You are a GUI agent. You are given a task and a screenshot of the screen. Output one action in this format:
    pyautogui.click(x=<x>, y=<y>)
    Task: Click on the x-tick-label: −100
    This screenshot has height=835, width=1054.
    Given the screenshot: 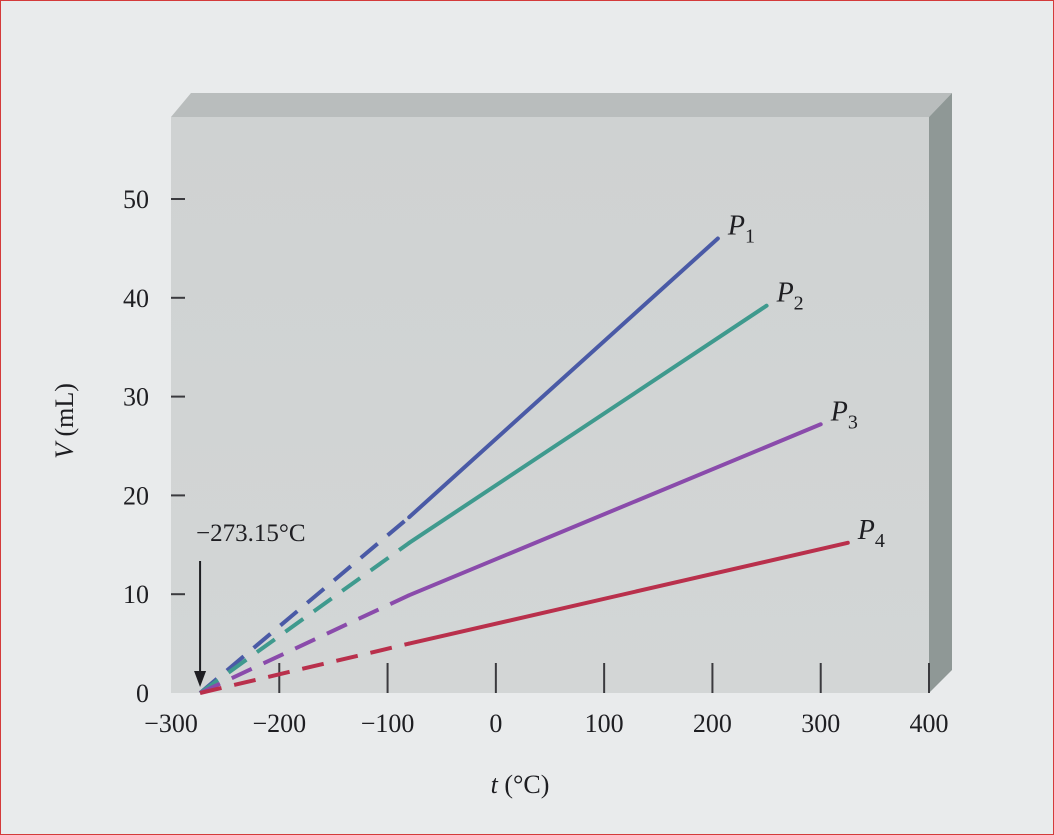 What is the action you would take?
    pyautogui.click(x=388, y=723)
    